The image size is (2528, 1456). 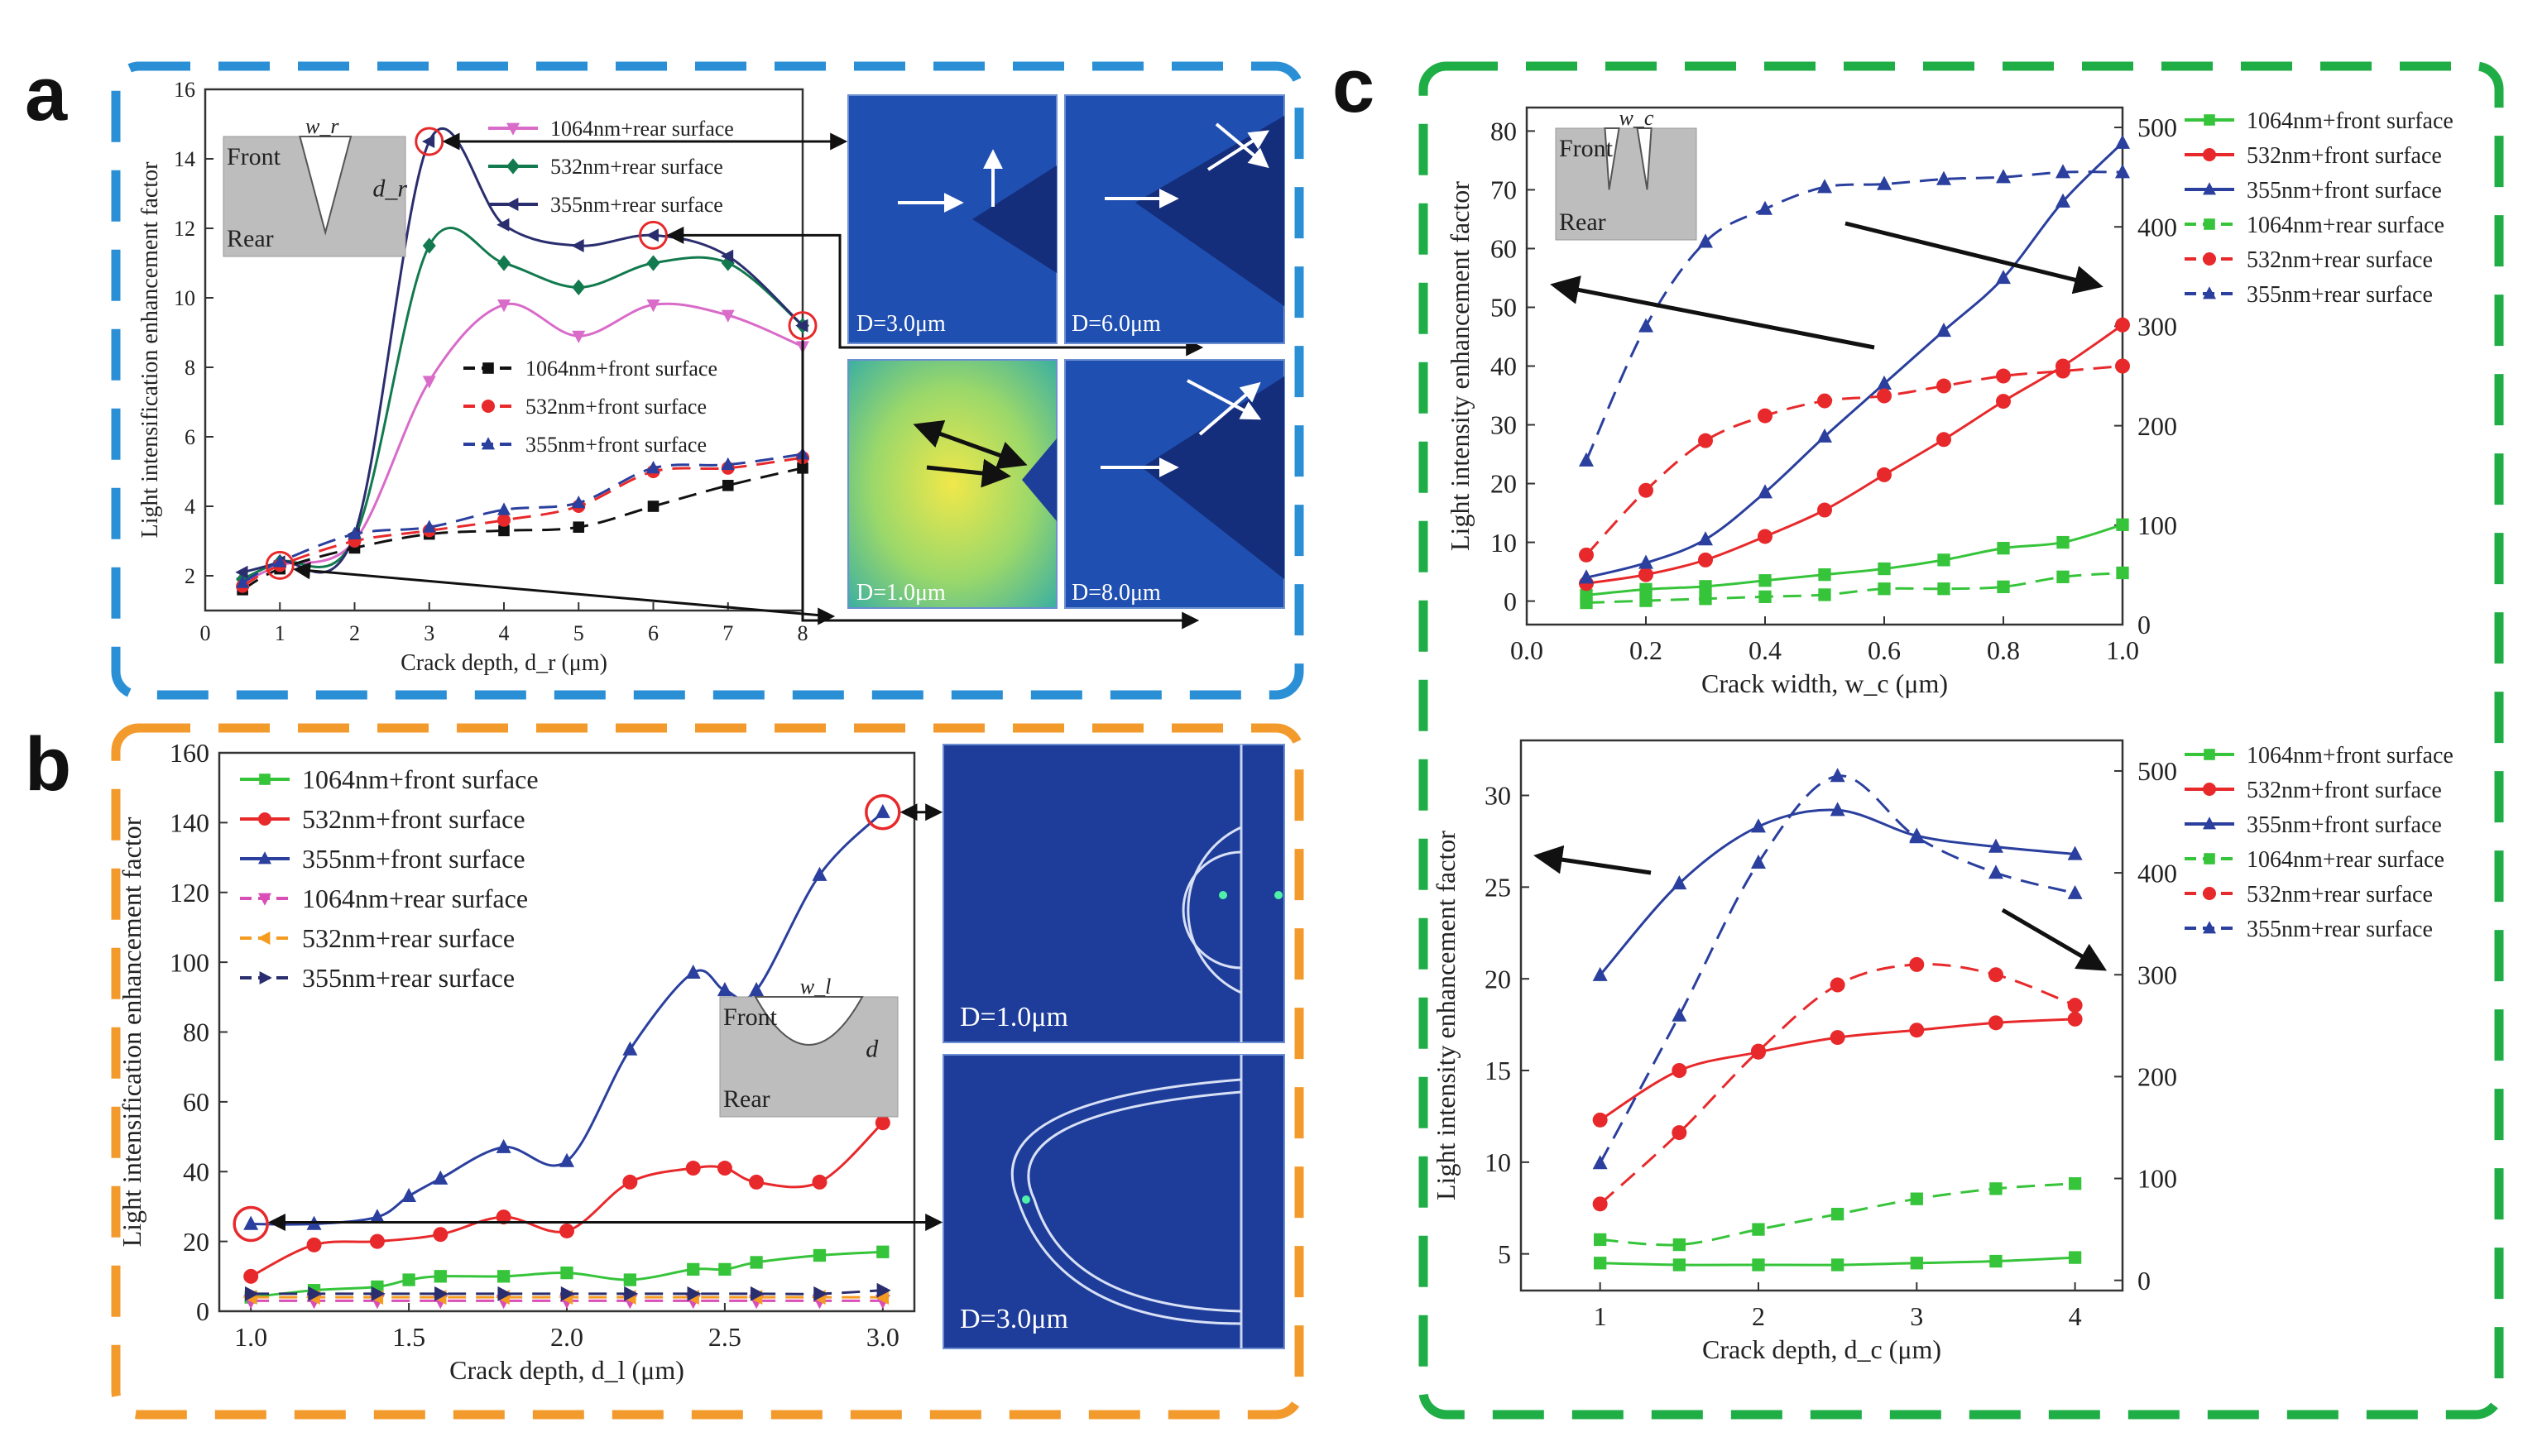 What do you see at coordinates (1825, 683) in the screenshot?
I see `x-axis-label: Crack width, w_c (μm)` at bounding box center [1825, 683].